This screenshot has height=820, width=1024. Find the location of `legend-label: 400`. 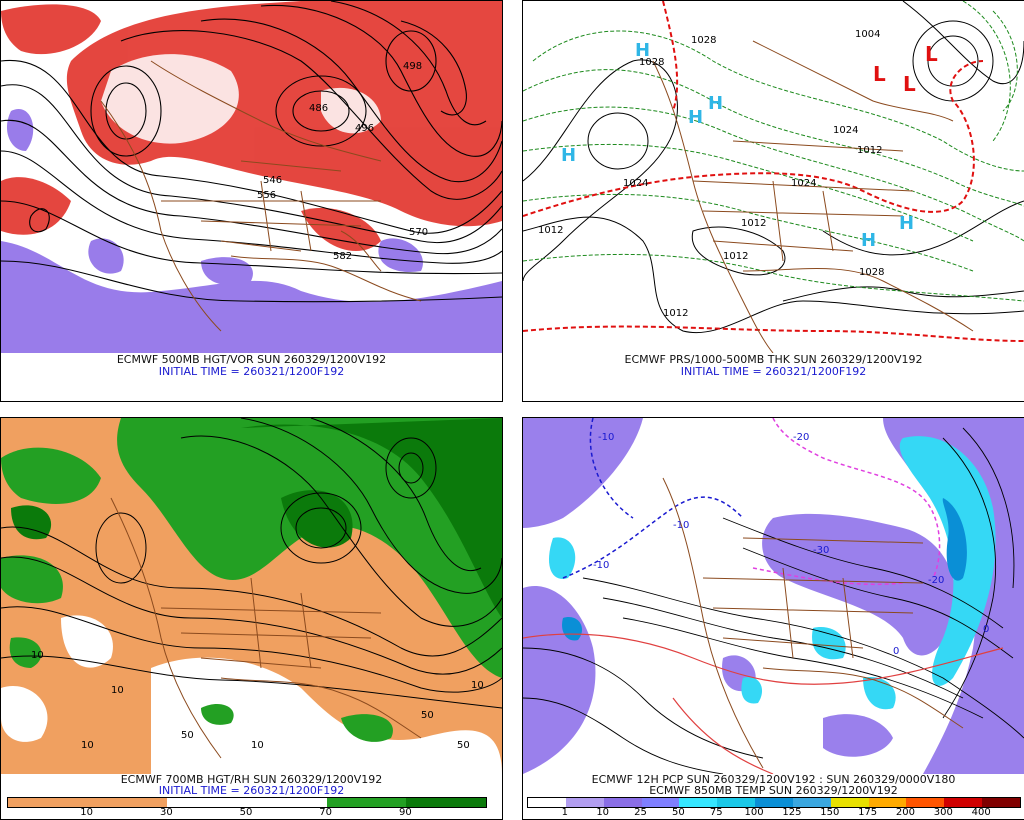

legend-label: 400 is located at coordinates (981, 812).